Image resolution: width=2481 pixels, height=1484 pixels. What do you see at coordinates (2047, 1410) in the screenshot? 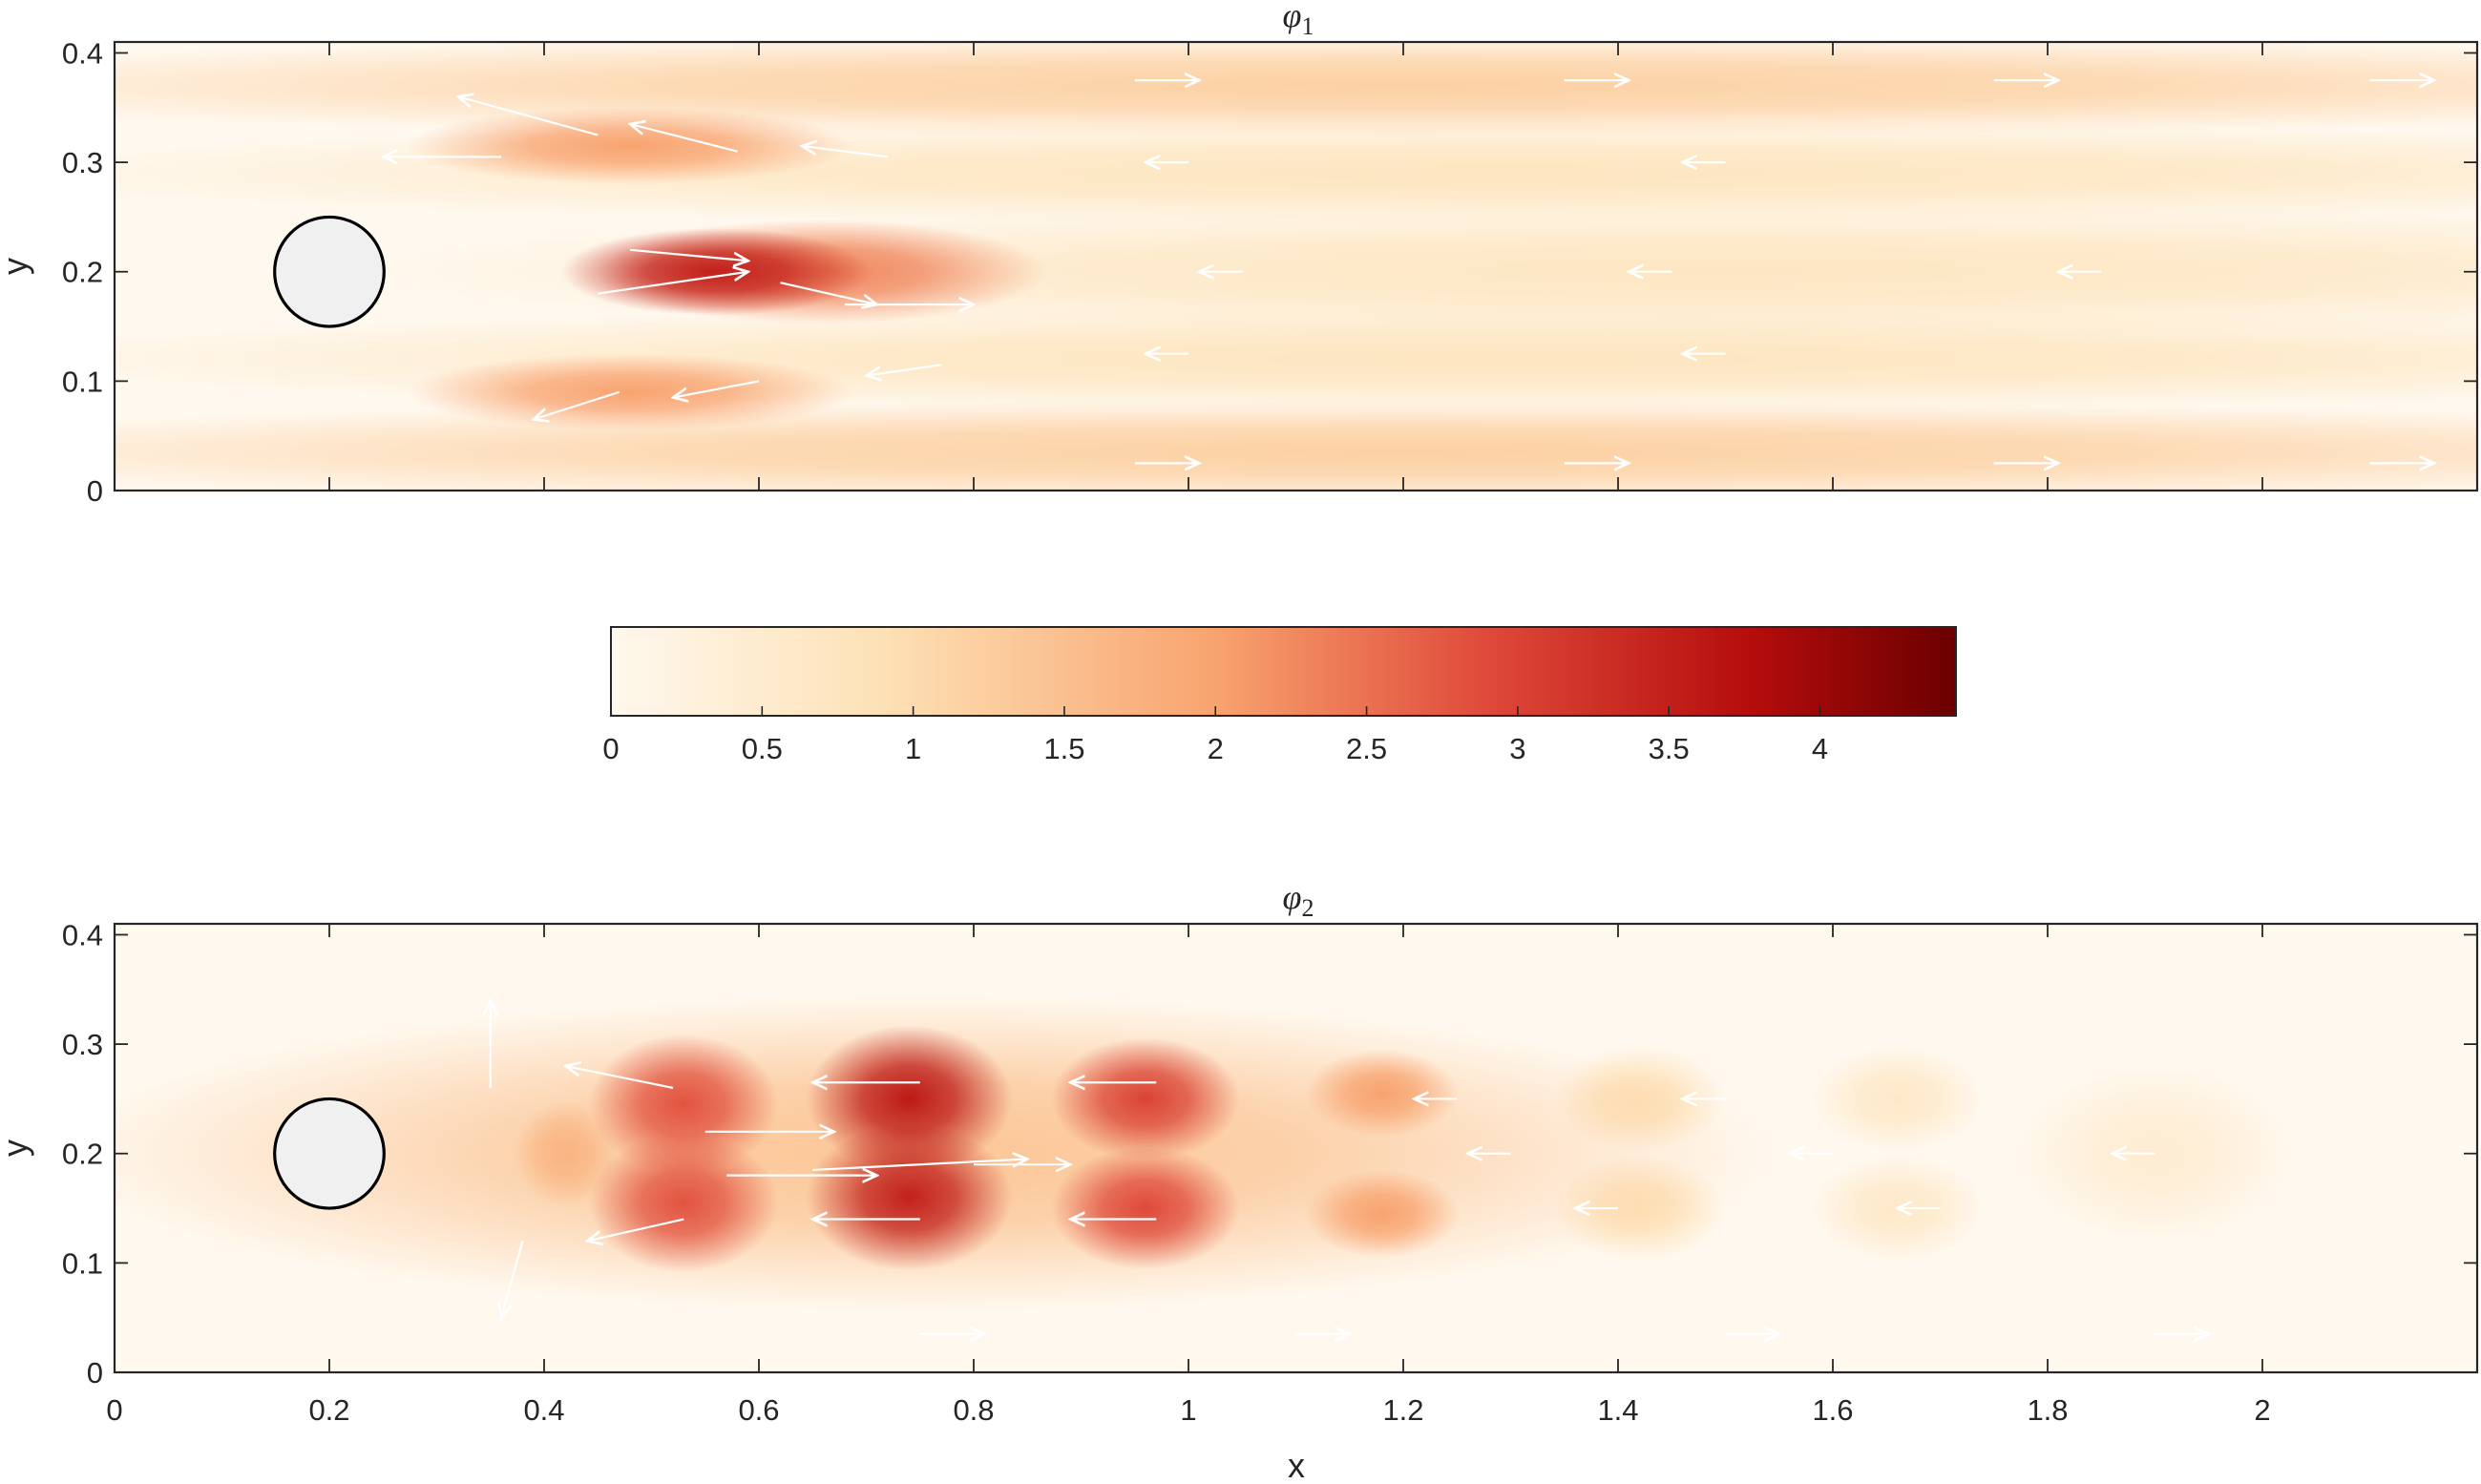
I see `x-tick-label: 1.8` at bounding box center [2047, 1410].